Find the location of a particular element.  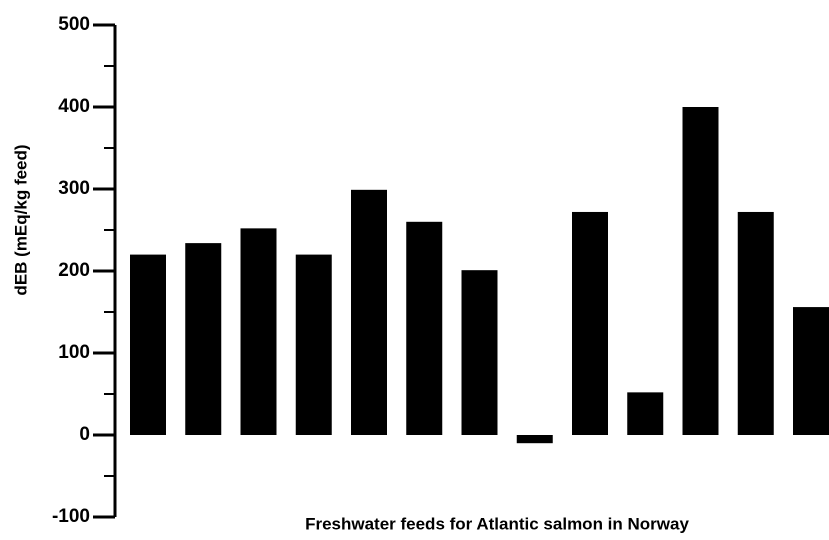

y-tick-label: 200 is located at coordinates (74, 270).